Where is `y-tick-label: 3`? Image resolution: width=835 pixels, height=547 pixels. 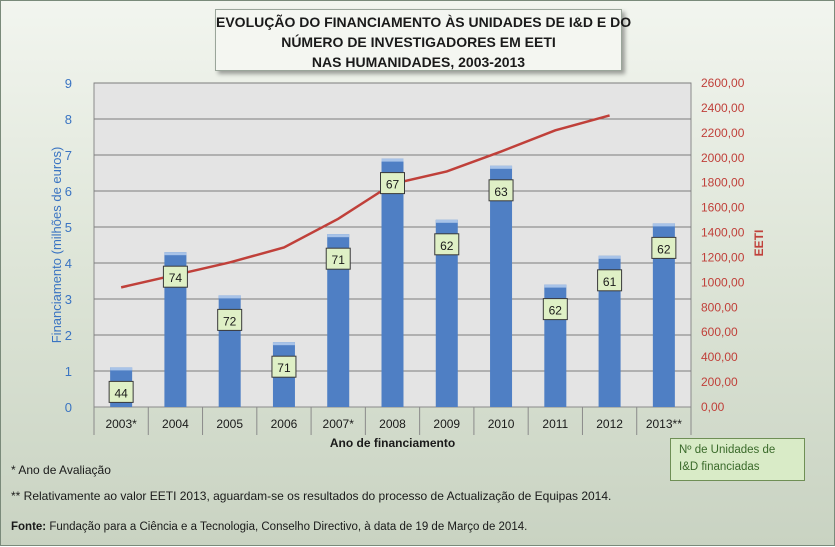 y-tick-label: 3 is located at coordinates (68, 299).